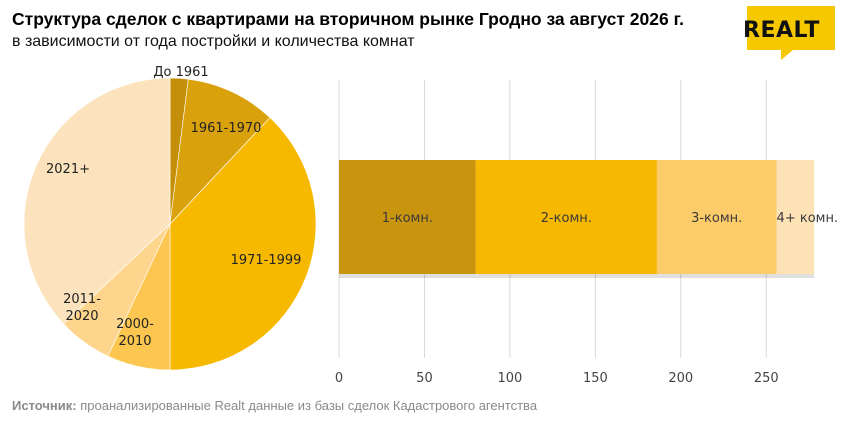 The image size is (847, 422). I want to click on logo-text: REALT, so click(781, 30).